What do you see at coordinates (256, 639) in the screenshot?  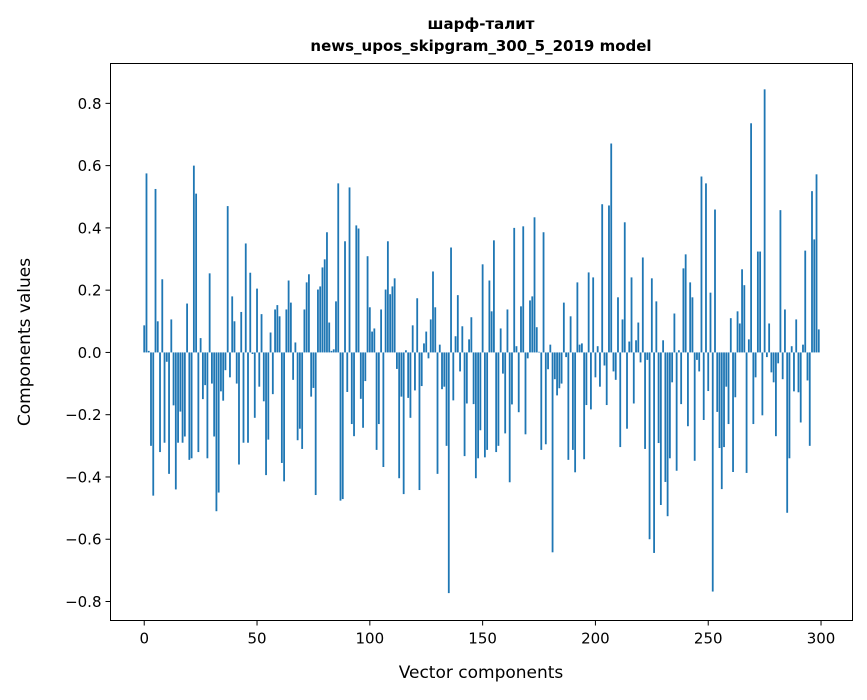 I see `x-tick-label: 50` at bounding box center [256, 639].